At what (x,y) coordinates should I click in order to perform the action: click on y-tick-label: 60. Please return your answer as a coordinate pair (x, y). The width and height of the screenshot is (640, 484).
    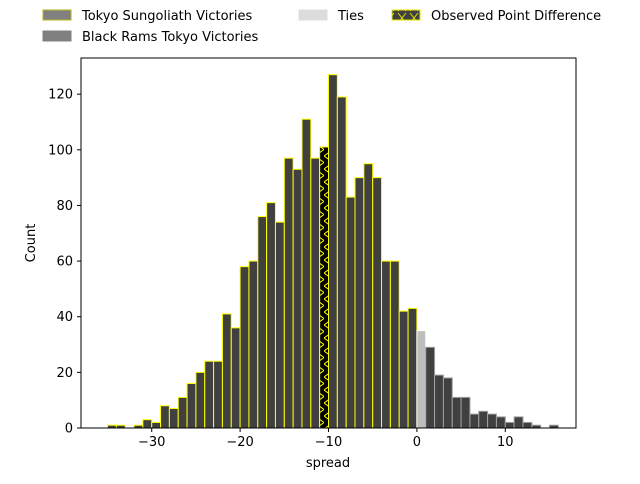
    Looking at the image, I should click on (64, 262).